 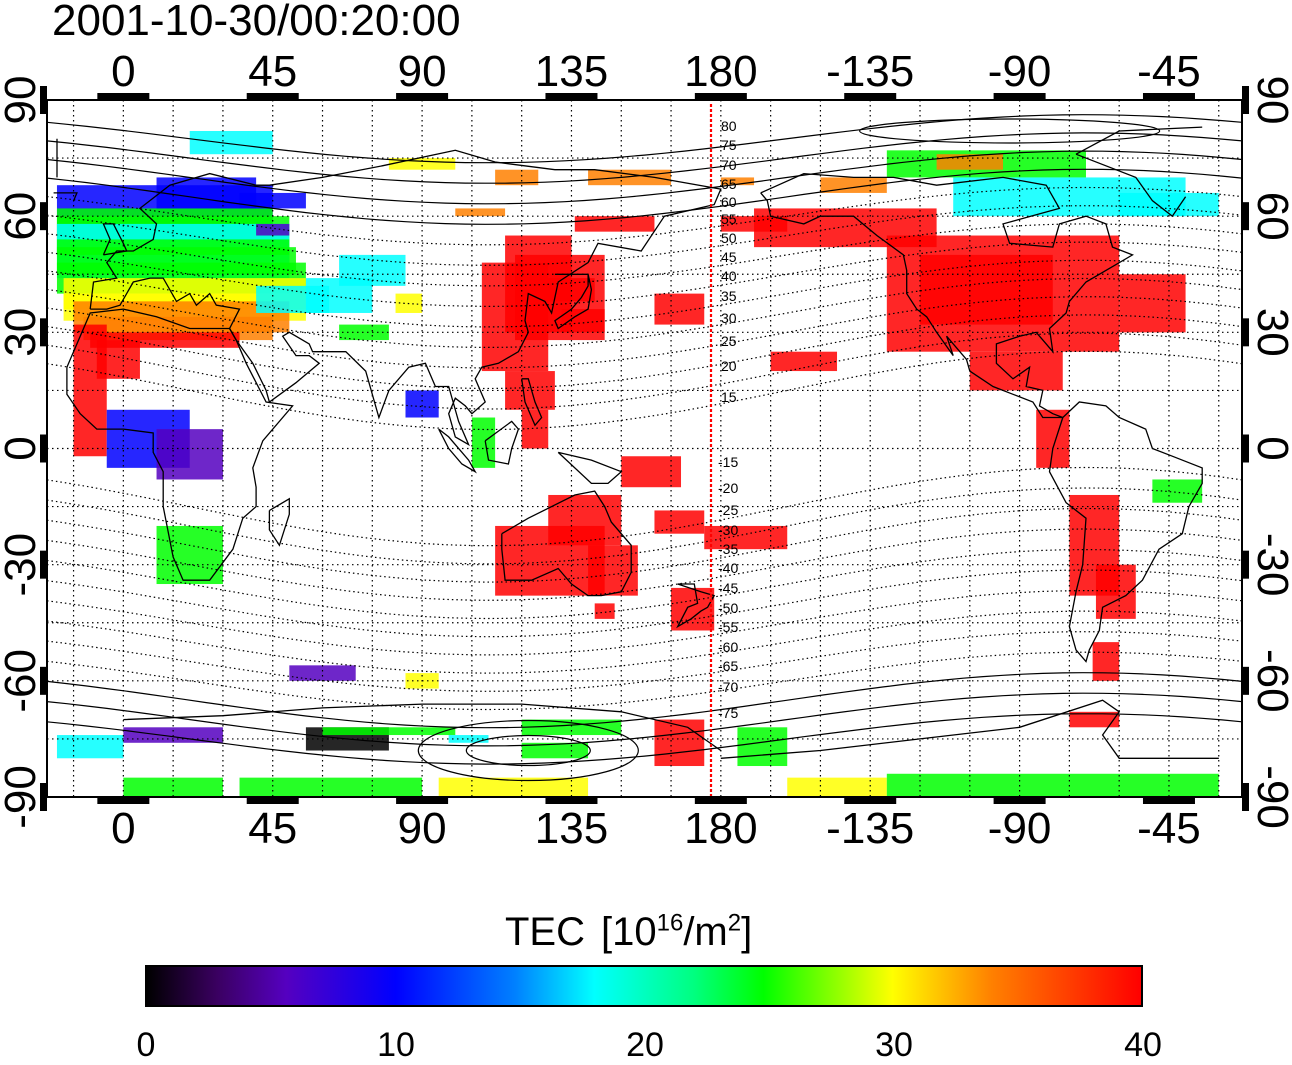 I want to click on lat-tick-left: 60, so click(x=22, y=216).